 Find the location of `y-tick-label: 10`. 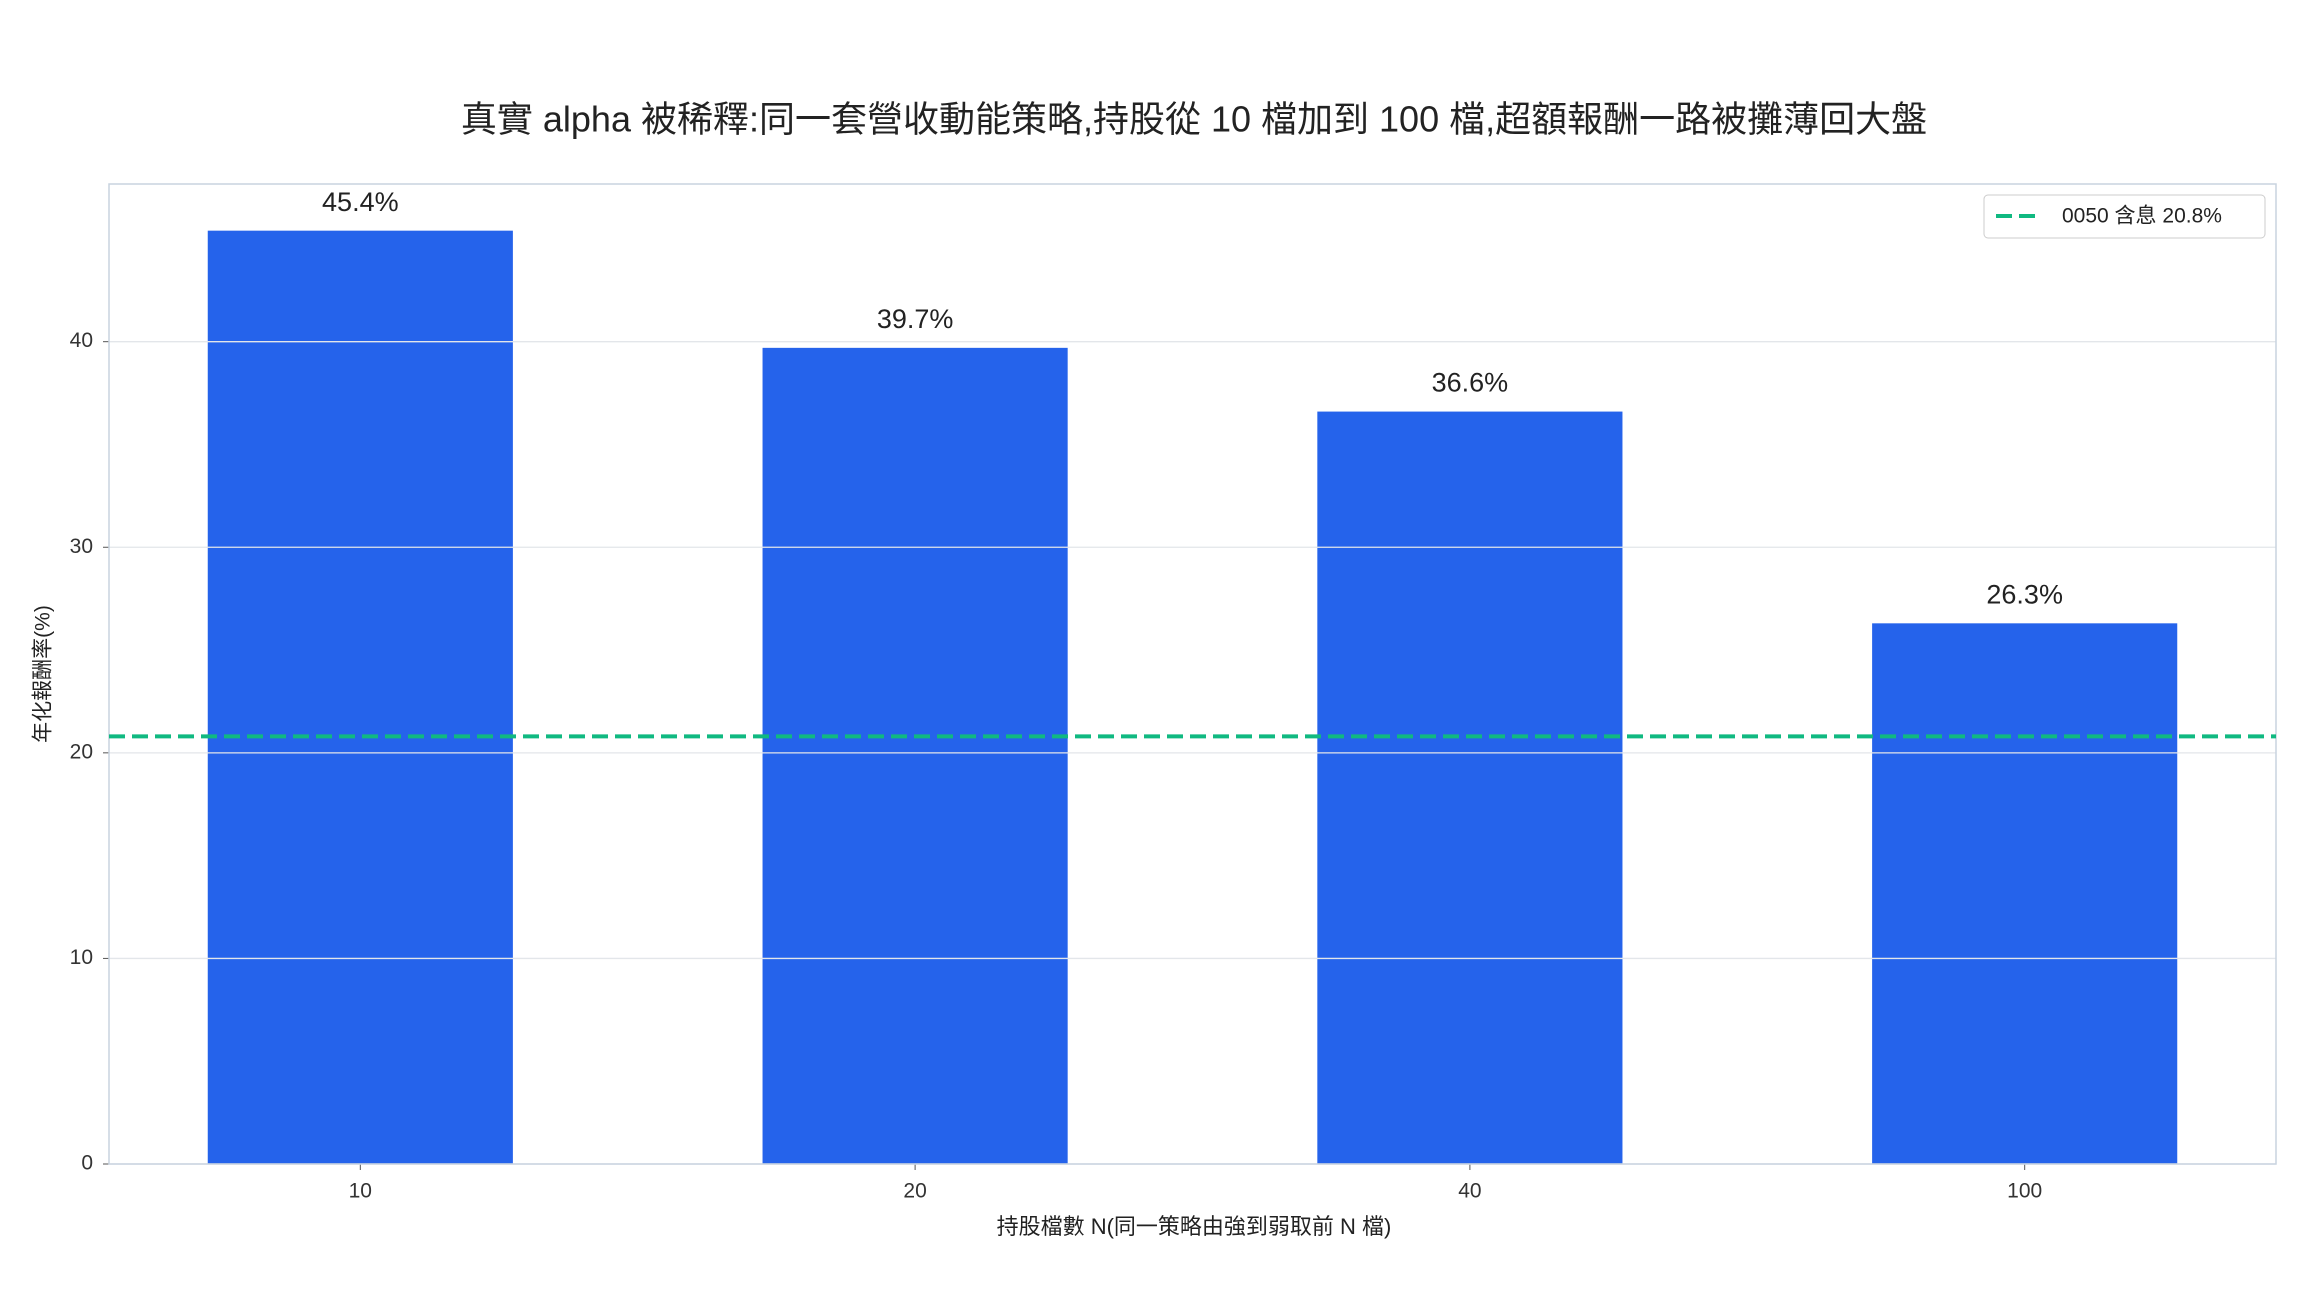

y-tick-label: 10 is located at coordinates (81, 957).